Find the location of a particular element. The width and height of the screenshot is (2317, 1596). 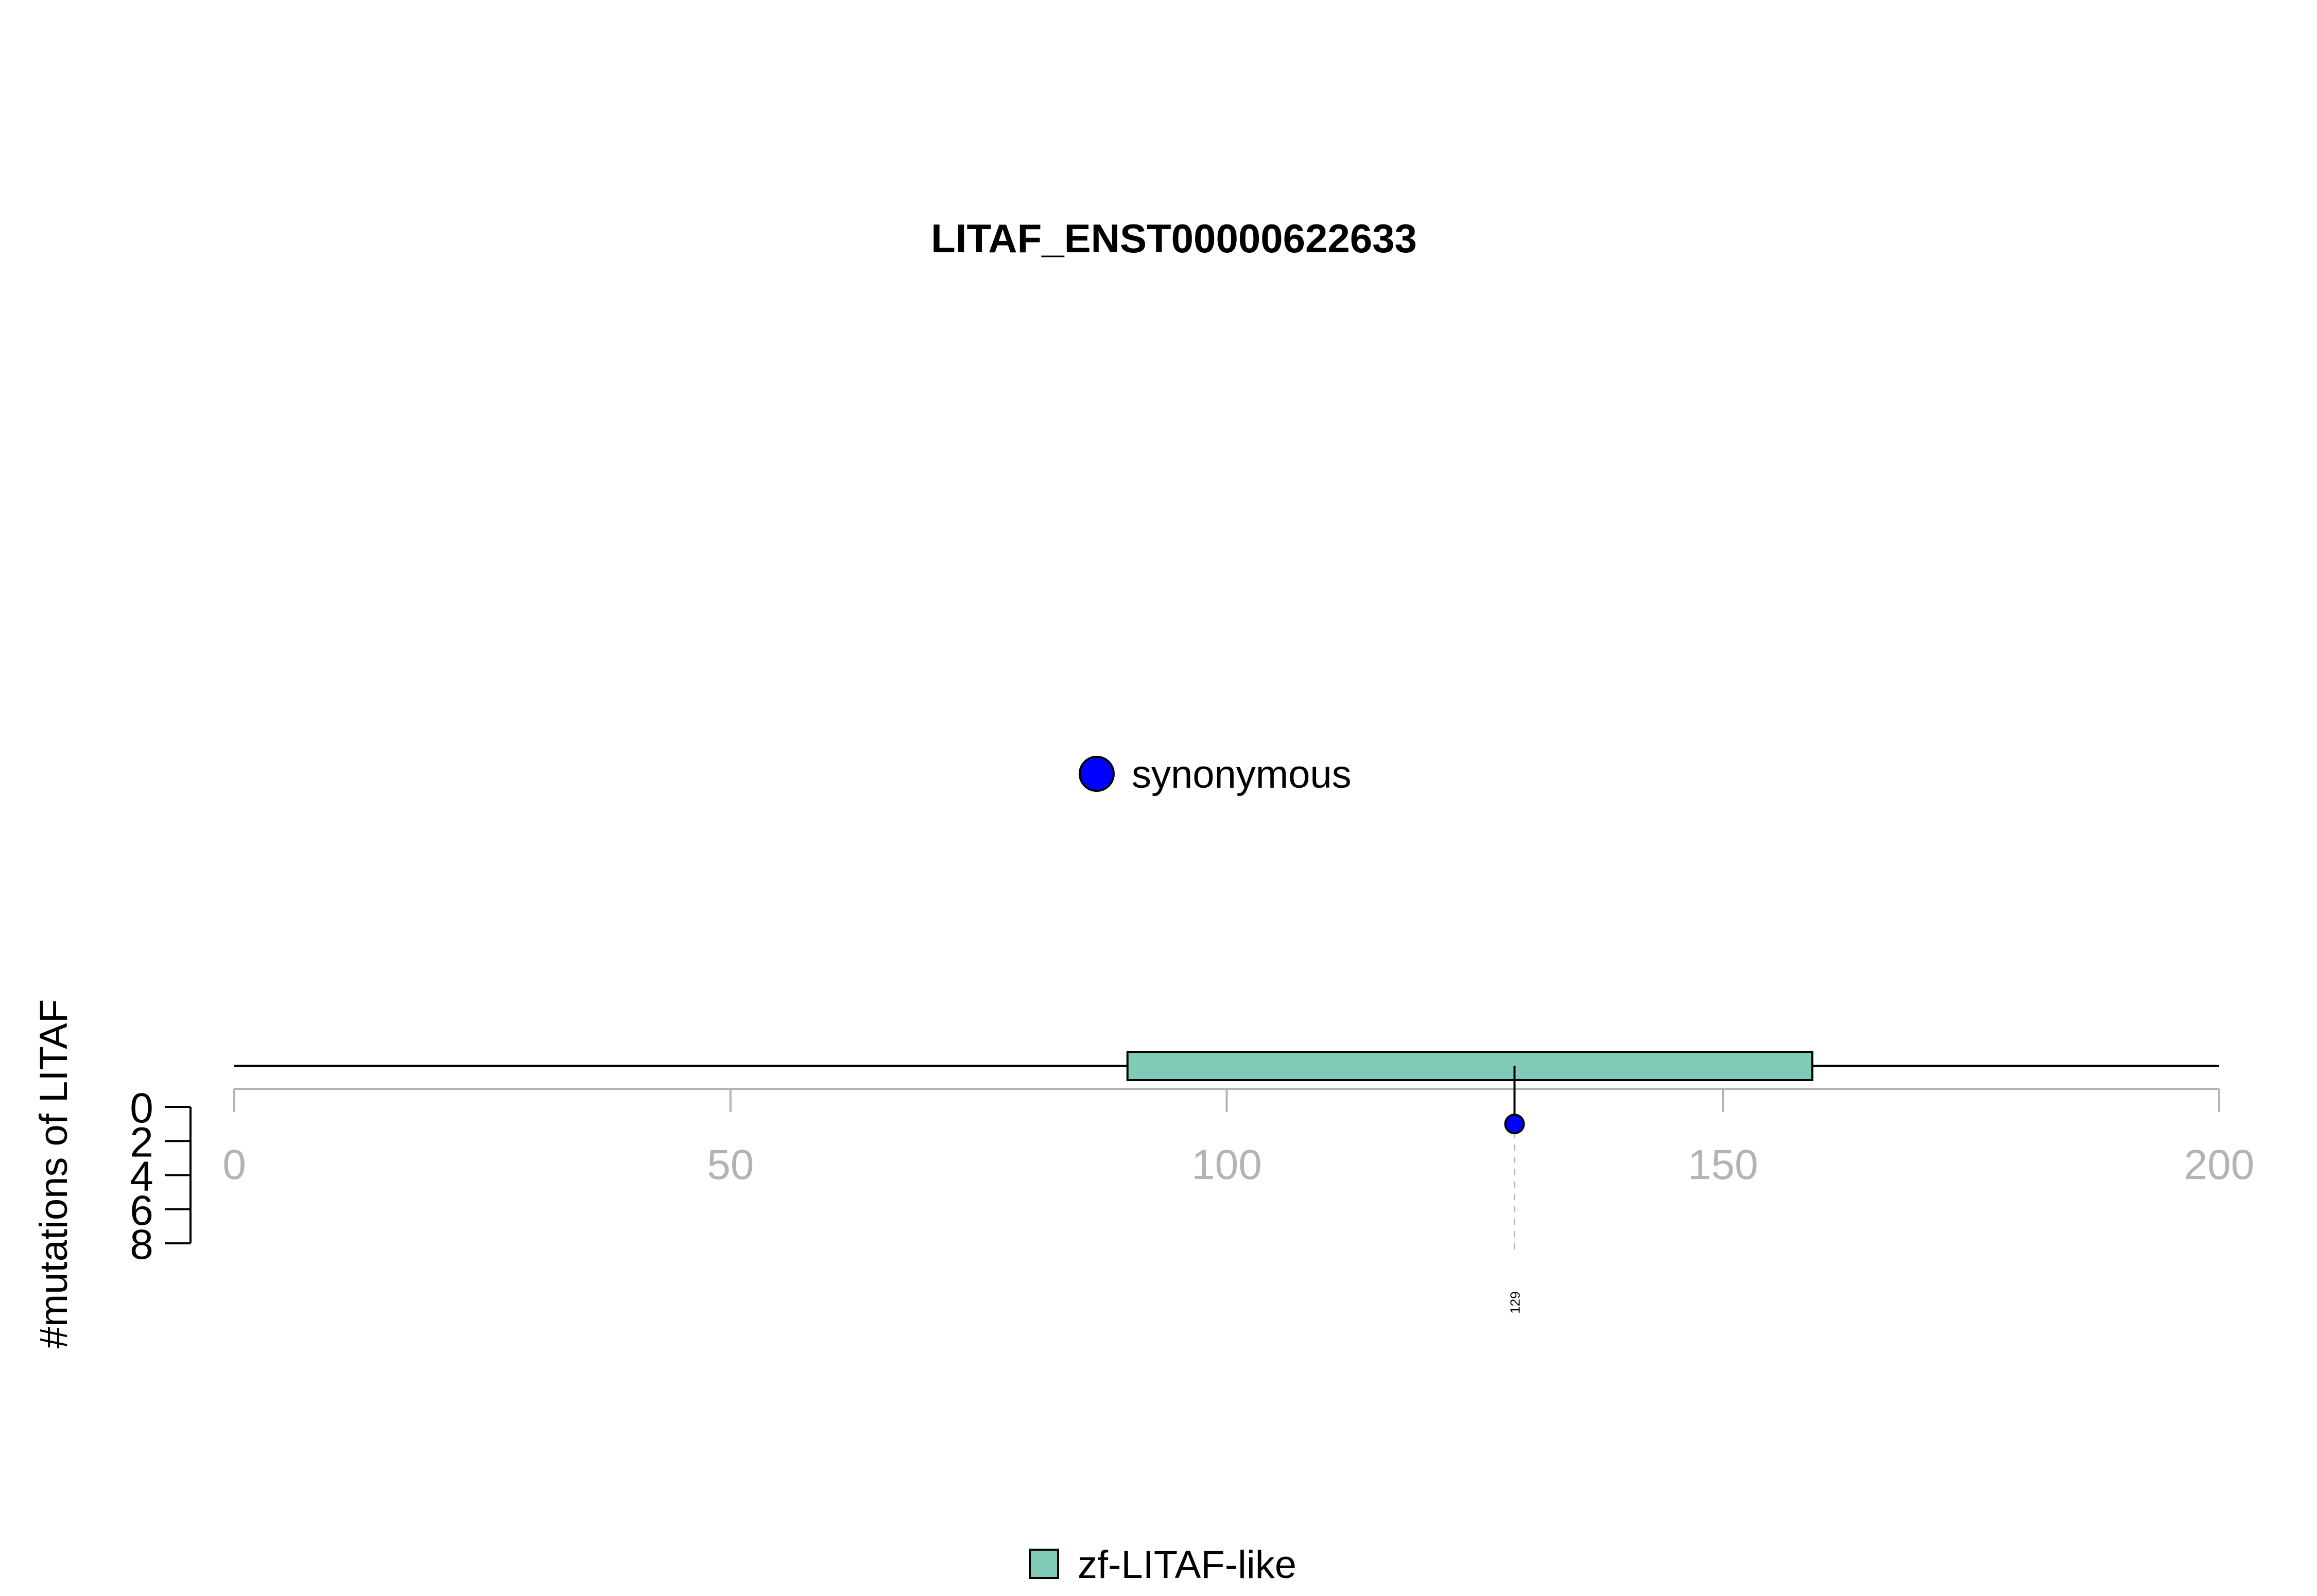

y-tick-label-0: 0 is located at coordinates (141, 1108).